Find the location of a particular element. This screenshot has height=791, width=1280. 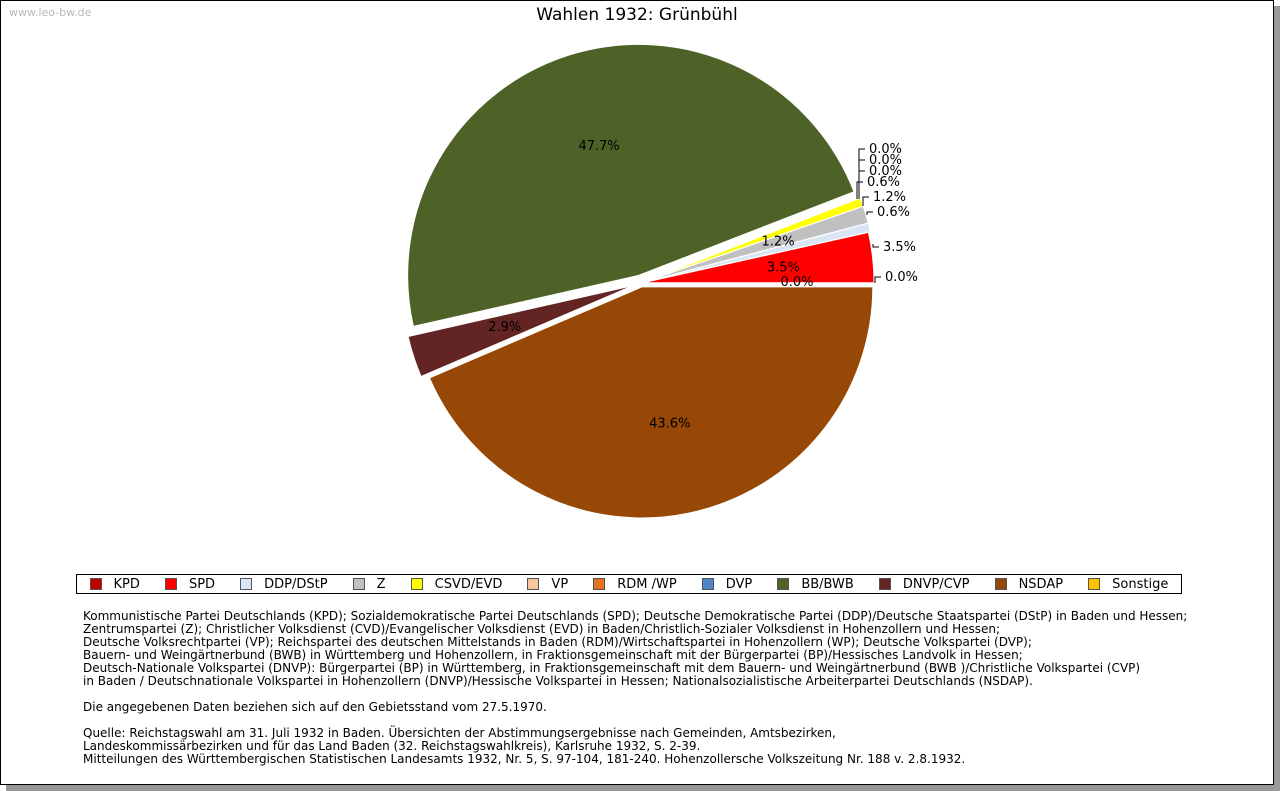

legend-label: SPD is located at coordinates (202, 584).